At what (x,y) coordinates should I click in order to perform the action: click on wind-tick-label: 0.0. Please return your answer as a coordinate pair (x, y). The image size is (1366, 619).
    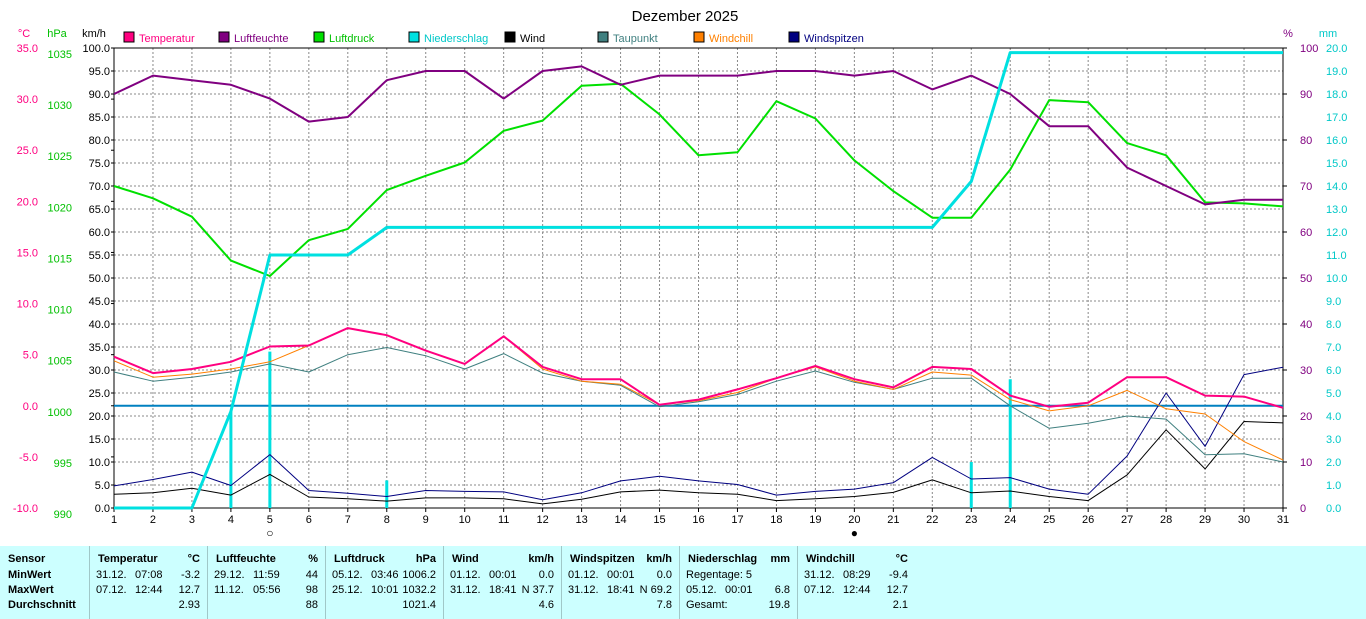
    Looking at the image, I should click on (102, 509).